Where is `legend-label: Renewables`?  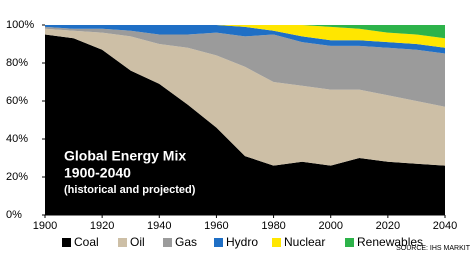
legend-label: Renewables is located at coordinates (390, 242).